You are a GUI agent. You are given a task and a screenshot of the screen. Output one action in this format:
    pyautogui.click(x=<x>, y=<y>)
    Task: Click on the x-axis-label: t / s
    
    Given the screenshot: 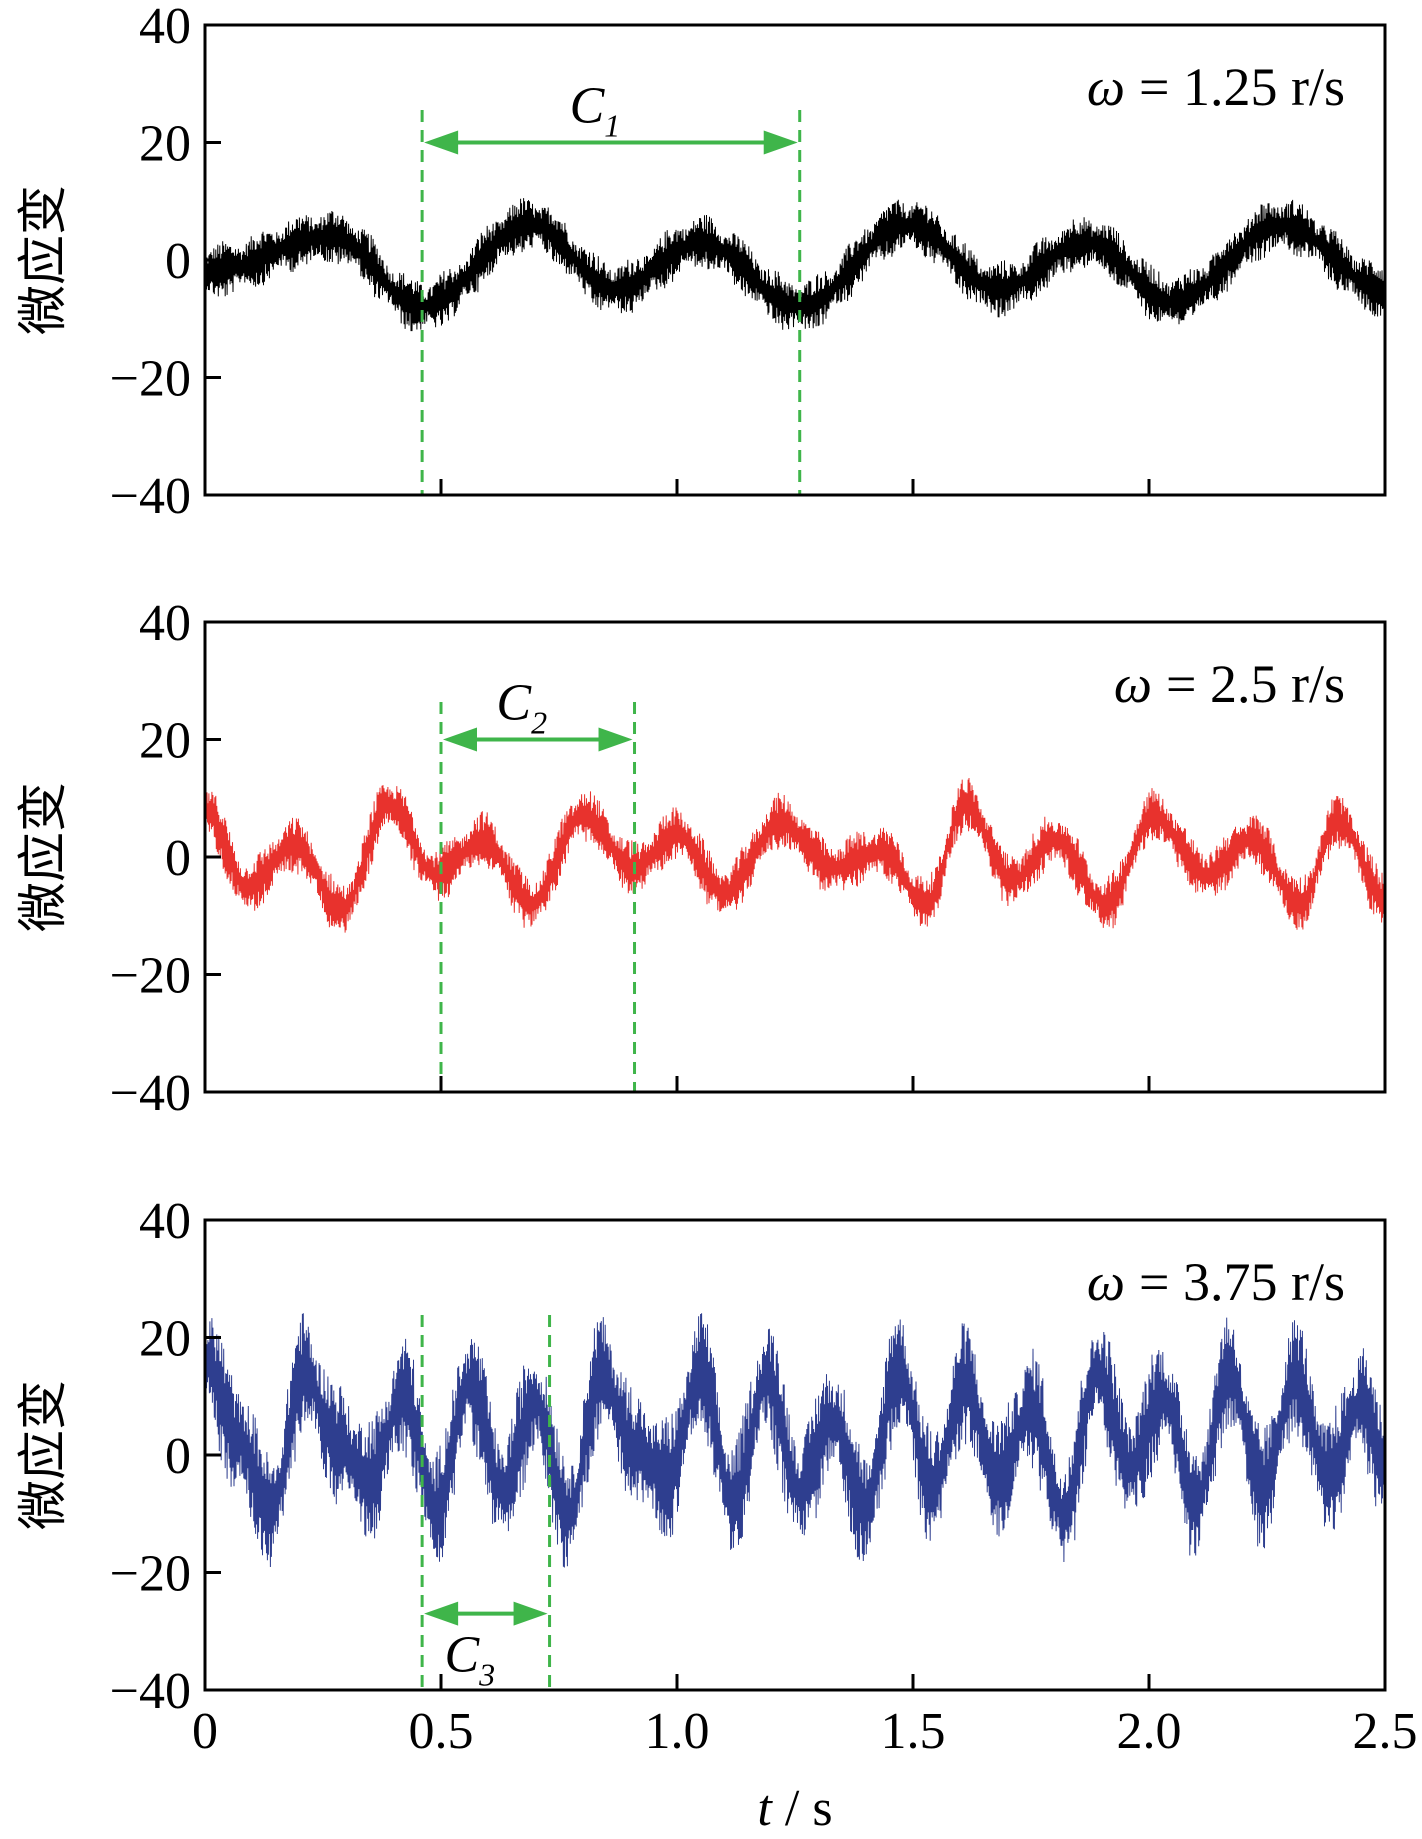 What is the action you would take?
    pyautogui.click(x=794, y=1808)
    